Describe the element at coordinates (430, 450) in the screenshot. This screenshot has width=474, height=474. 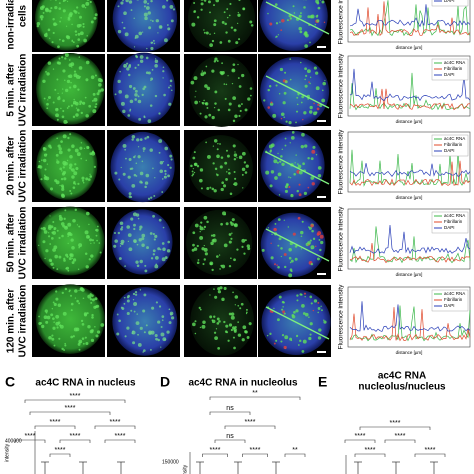
I see `significance: ****` at that location.